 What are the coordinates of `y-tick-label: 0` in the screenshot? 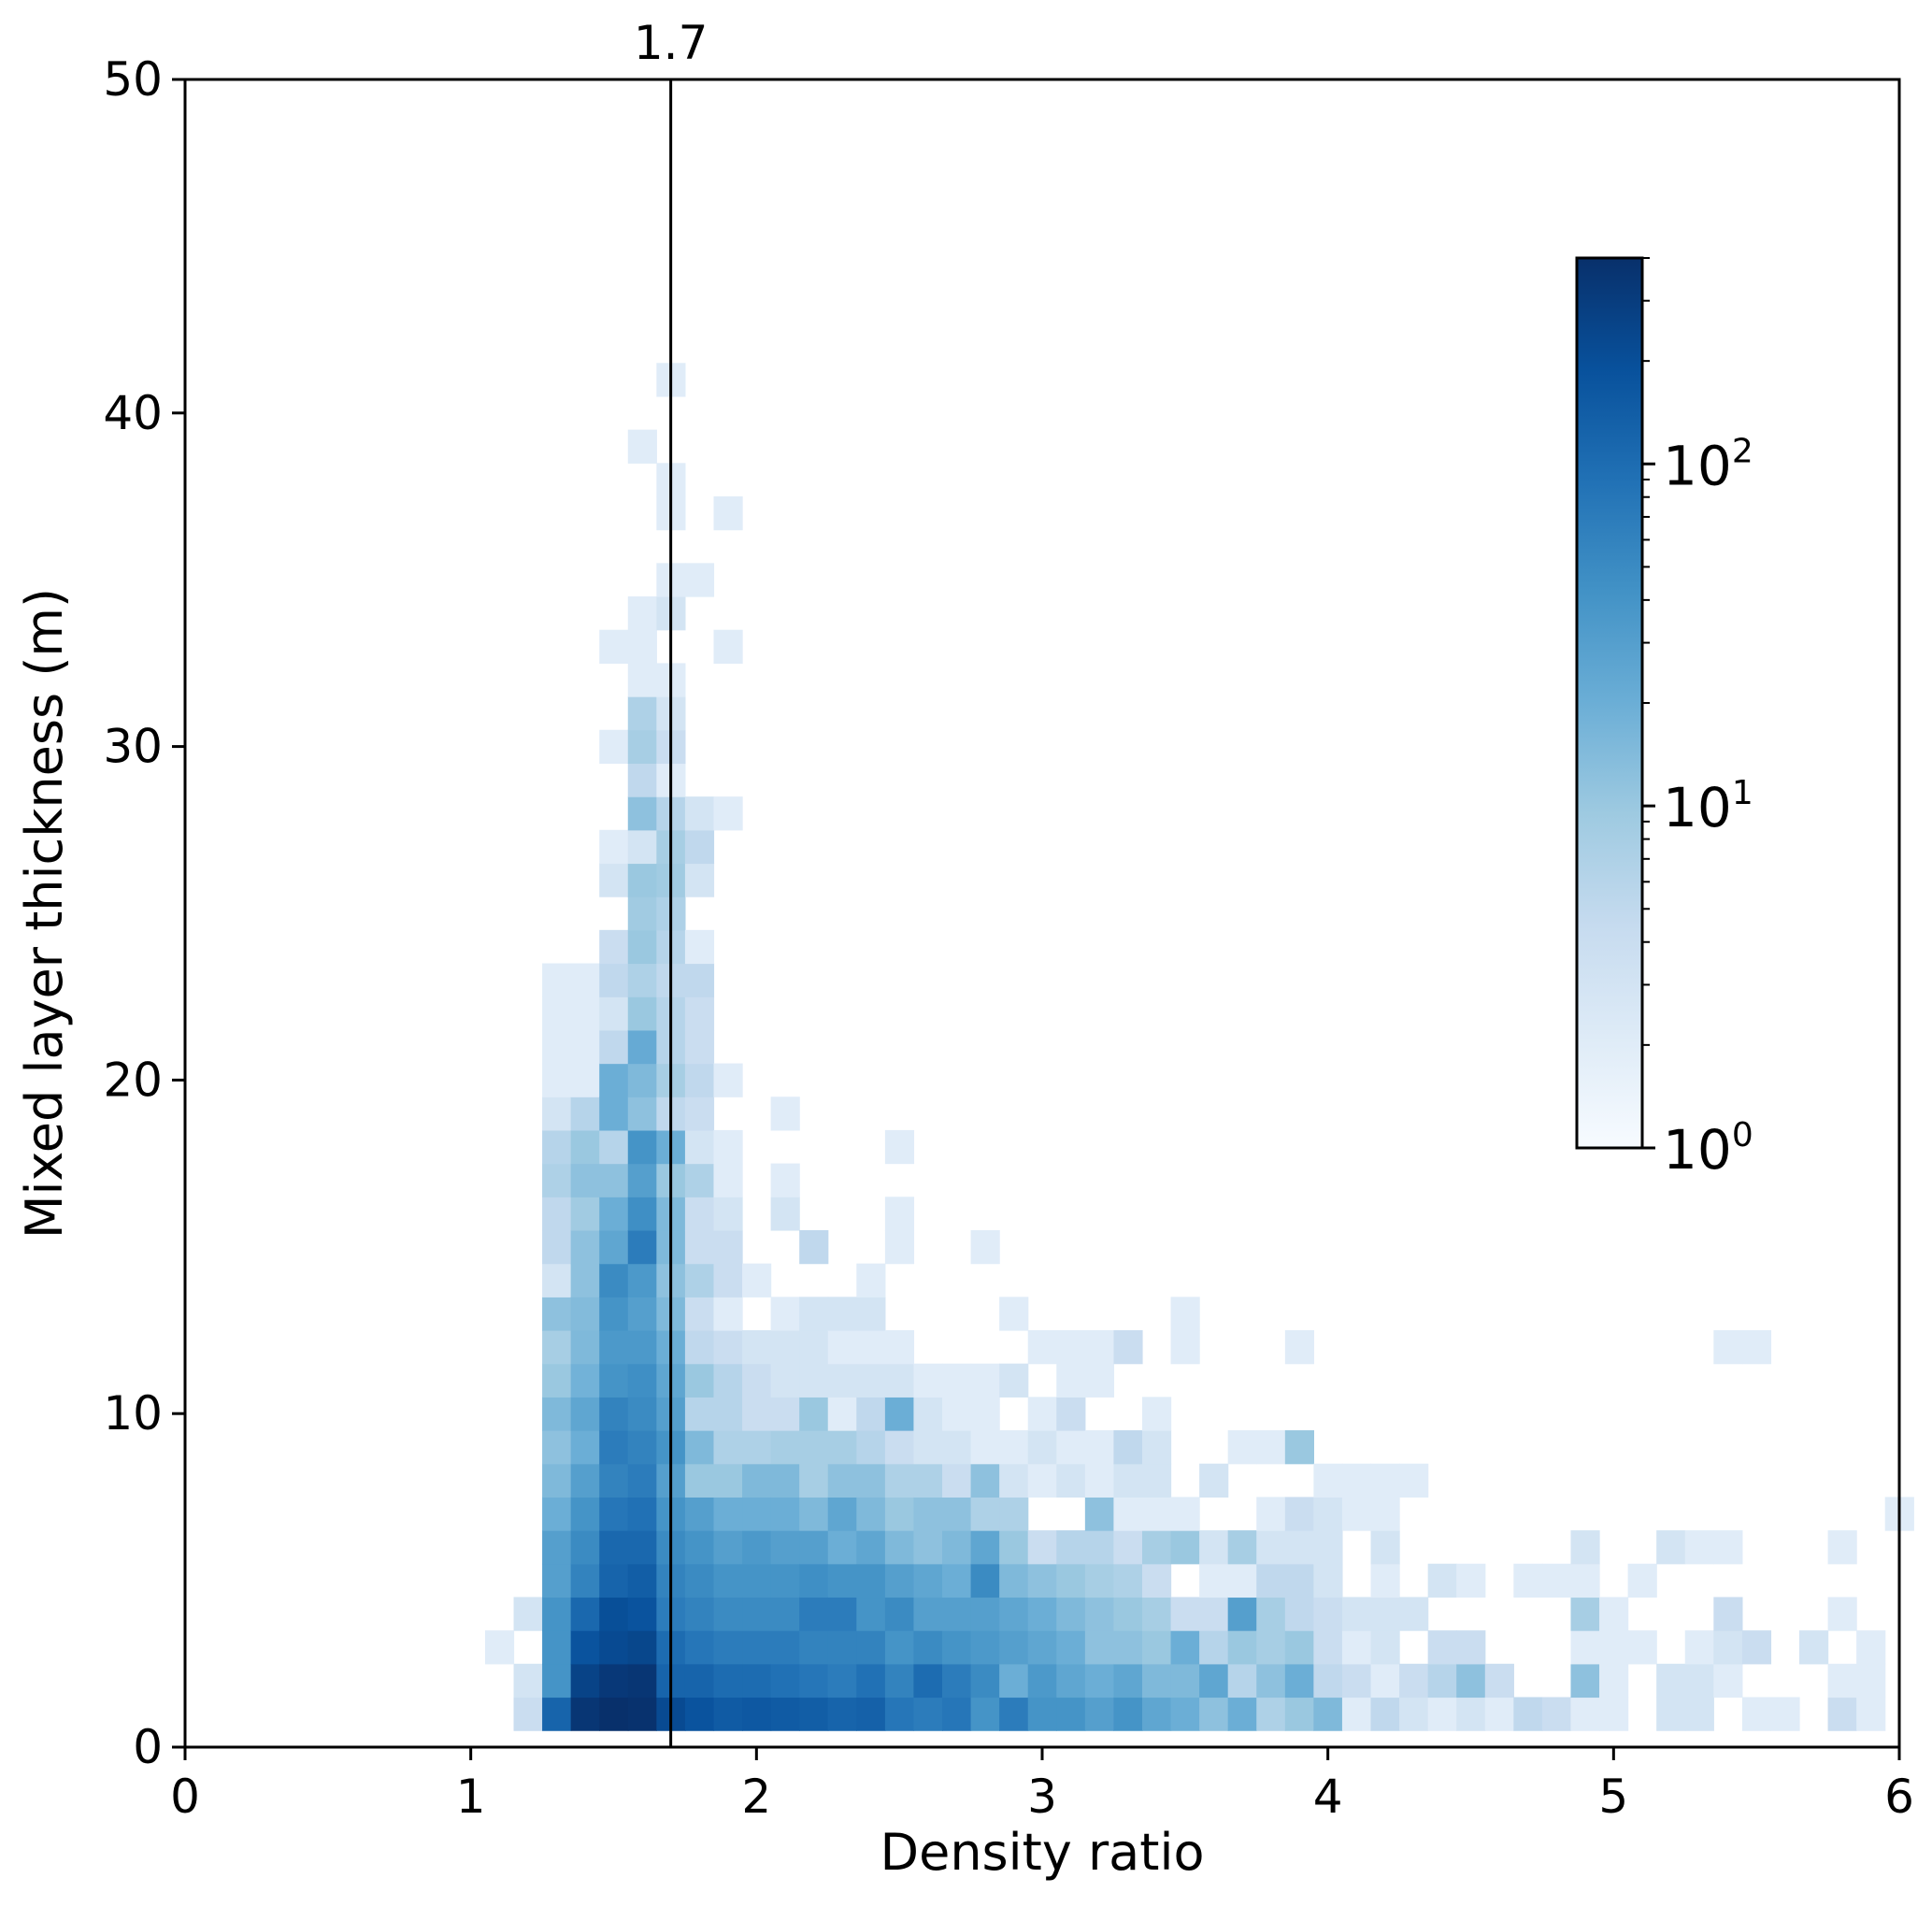 It's located at (148, 1747).